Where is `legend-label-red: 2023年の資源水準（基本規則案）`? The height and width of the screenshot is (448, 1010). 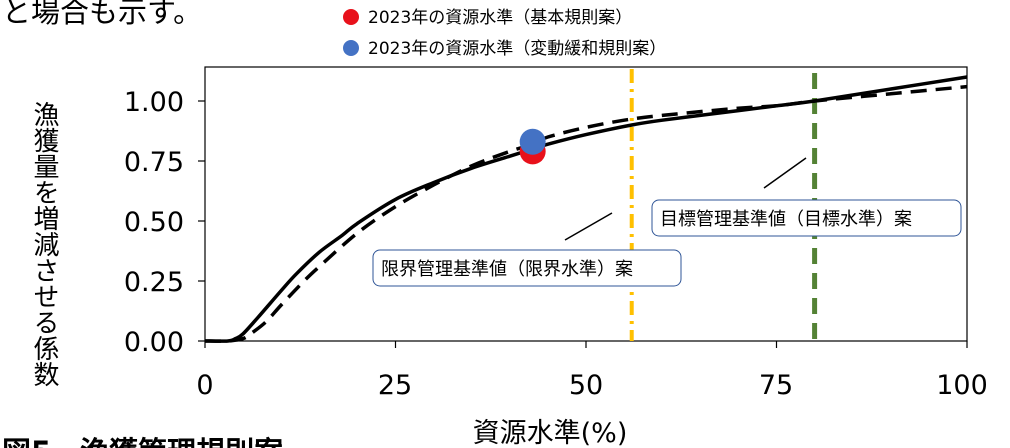 legend-label-red: 2023年の資源水準（基本規則案） is located at coordinates (500, 18).